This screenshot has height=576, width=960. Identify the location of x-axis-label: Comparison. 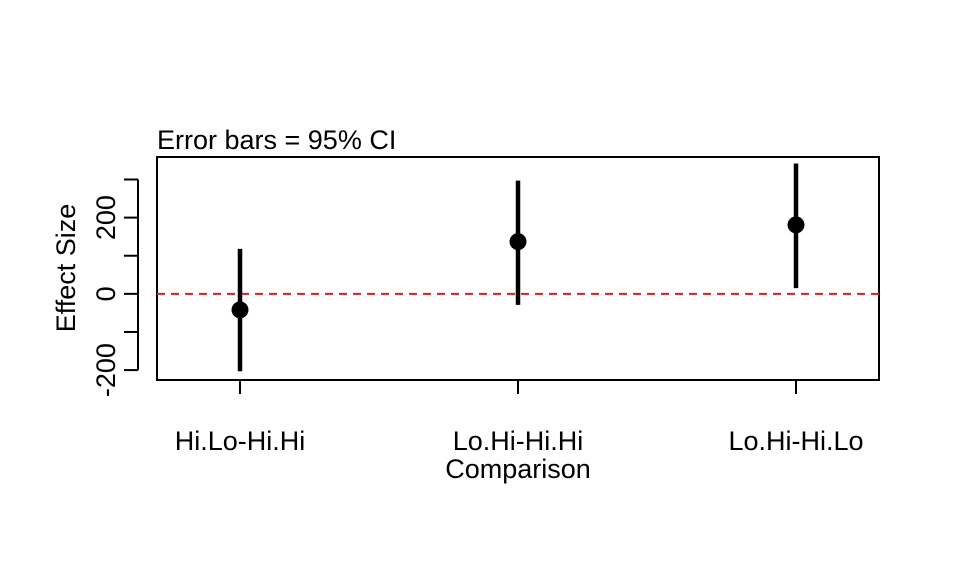
(518, 469).